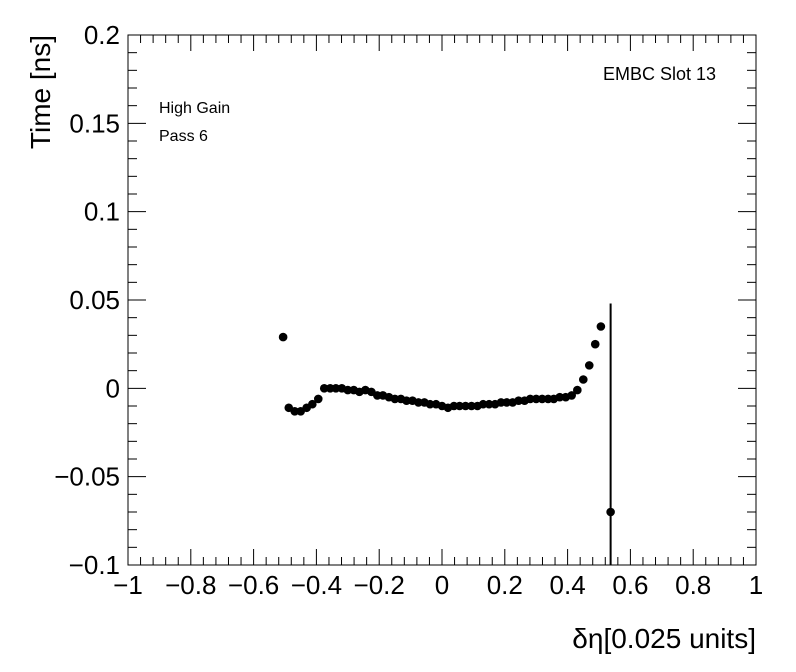 This screenshot has height=672, width=796. I want to click on x-tick-label: 0.2, so click(505, 585).